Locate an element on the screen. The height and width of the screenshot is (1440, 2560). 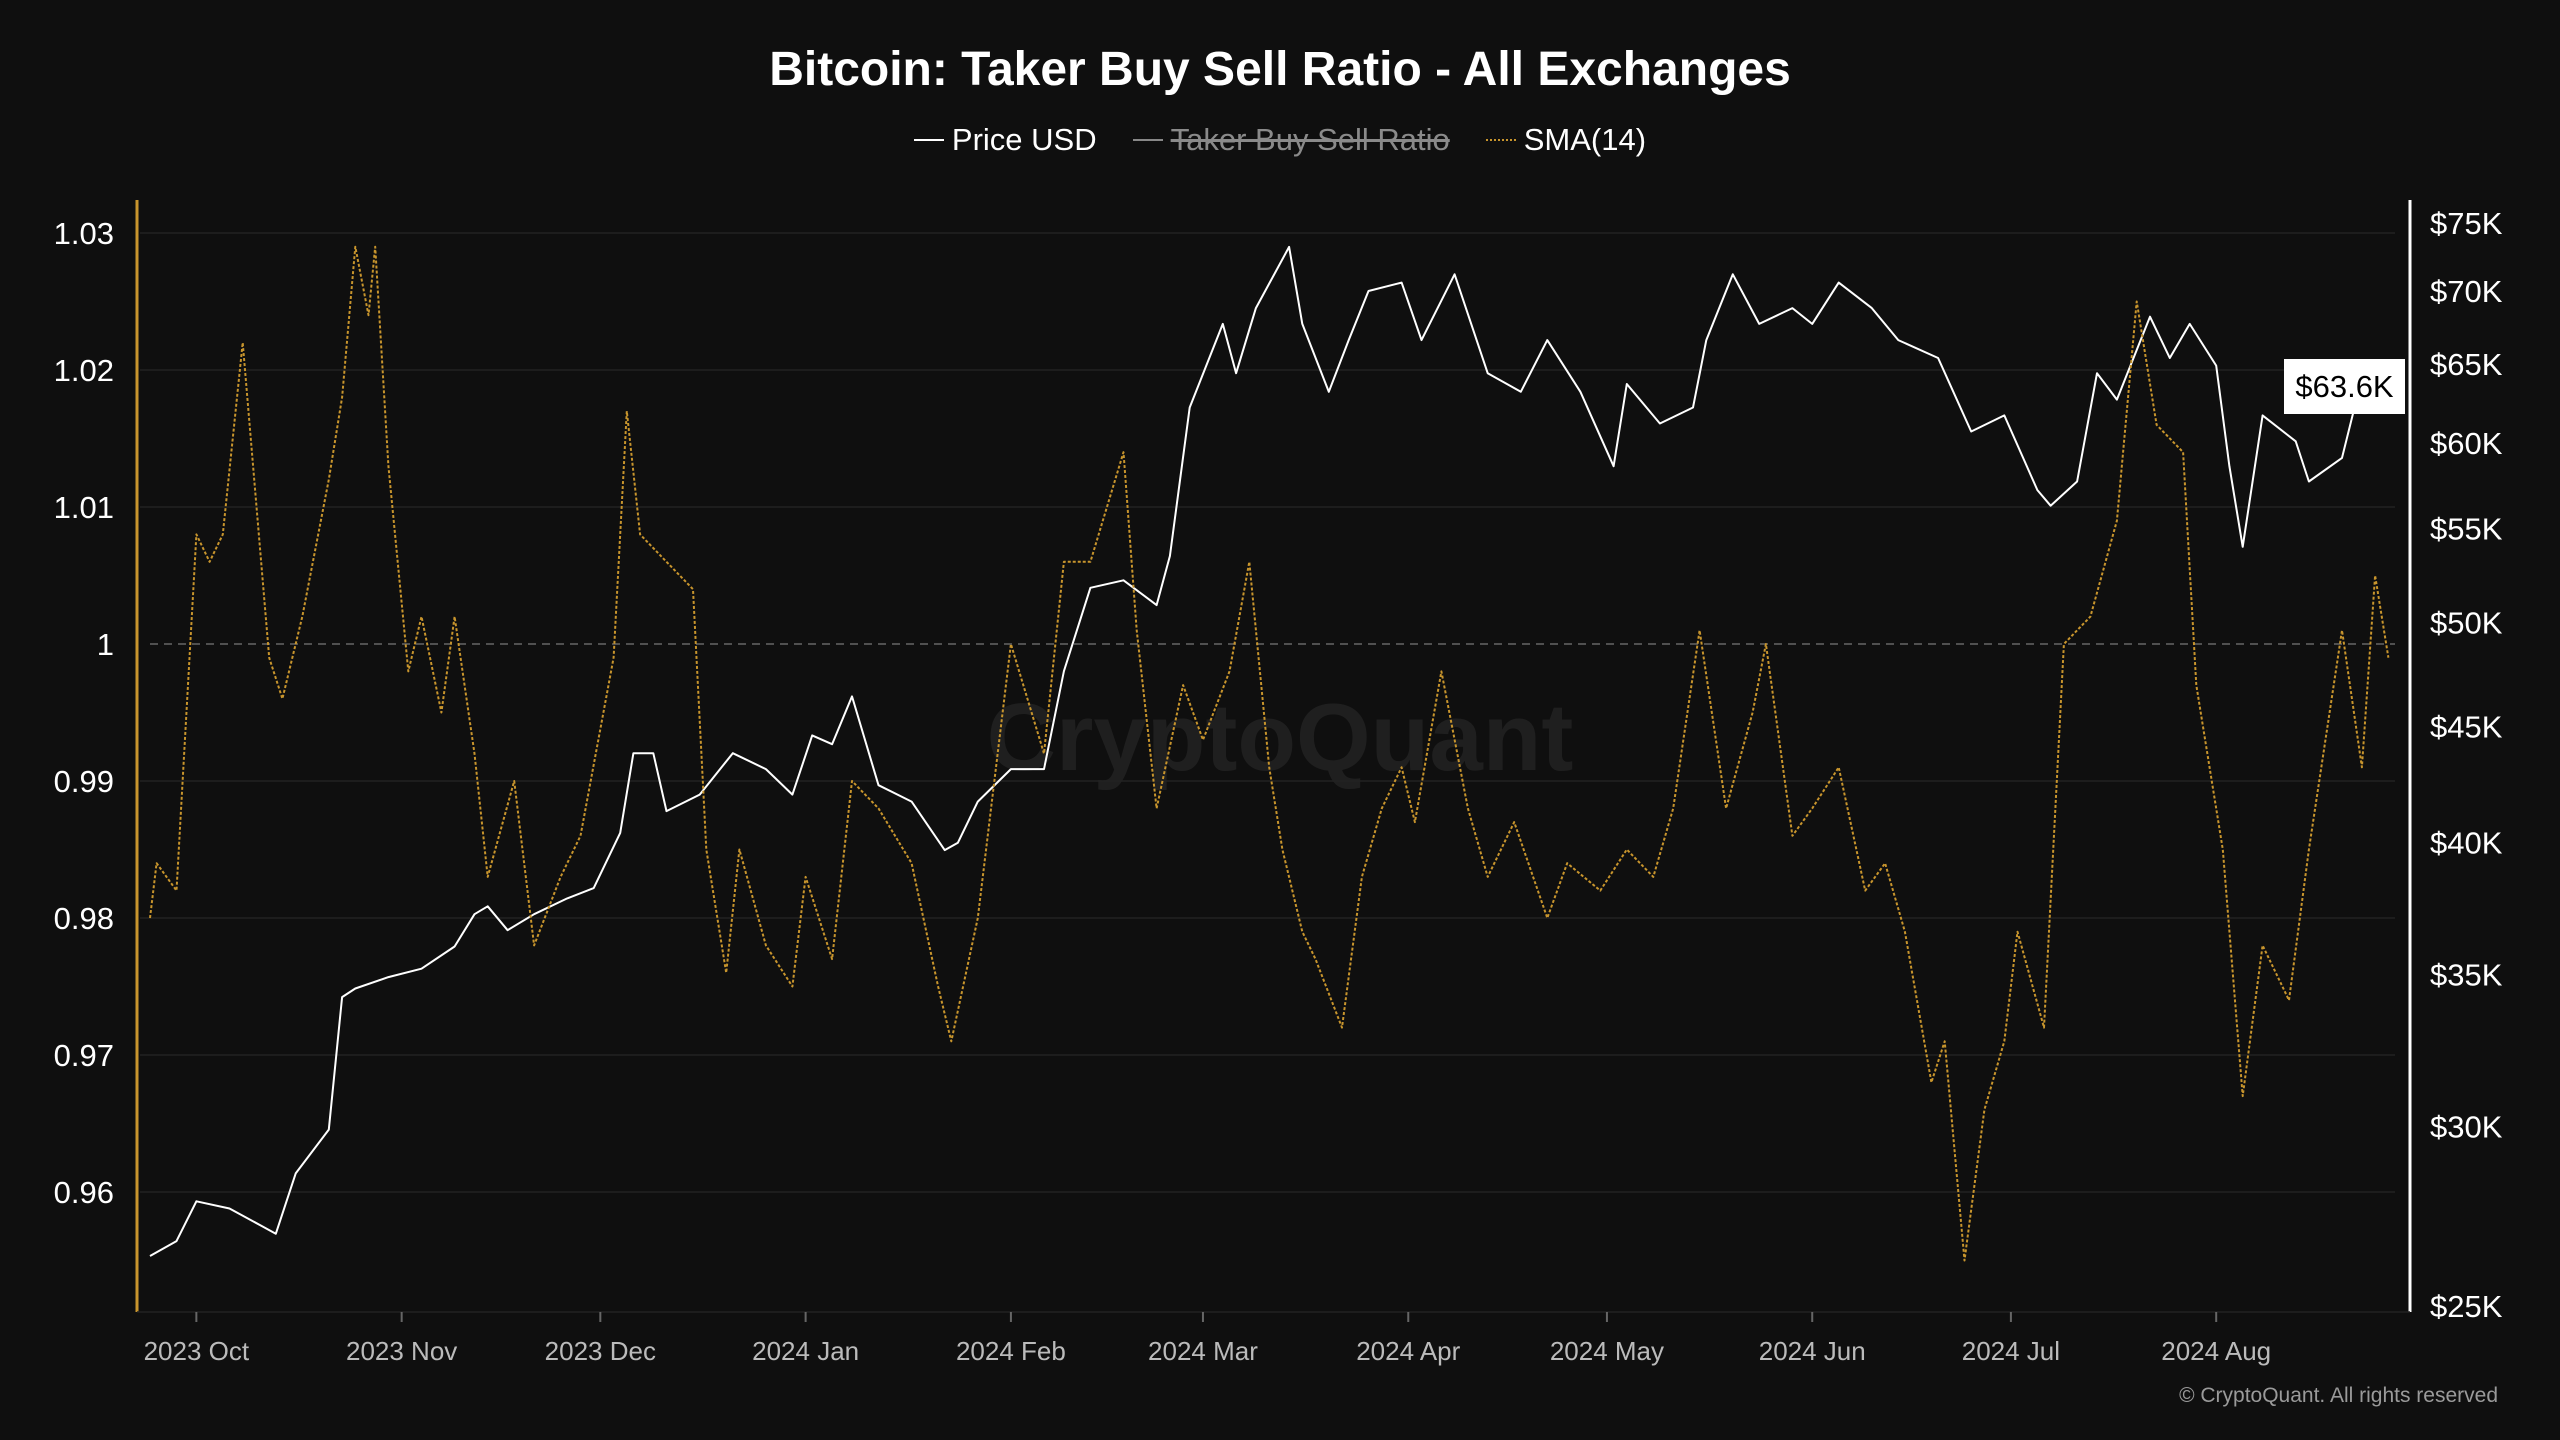
left-tick-label: 1.02 is located at coordinates (84, 370).